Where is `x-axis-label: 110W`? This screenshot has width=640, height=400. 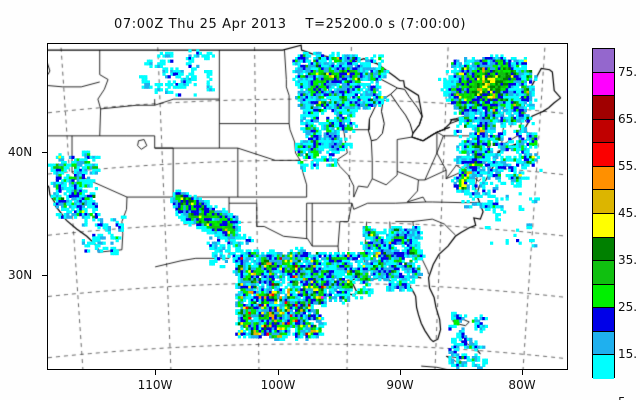 x-axis-label: 110W is located at coordinates (155, 385).